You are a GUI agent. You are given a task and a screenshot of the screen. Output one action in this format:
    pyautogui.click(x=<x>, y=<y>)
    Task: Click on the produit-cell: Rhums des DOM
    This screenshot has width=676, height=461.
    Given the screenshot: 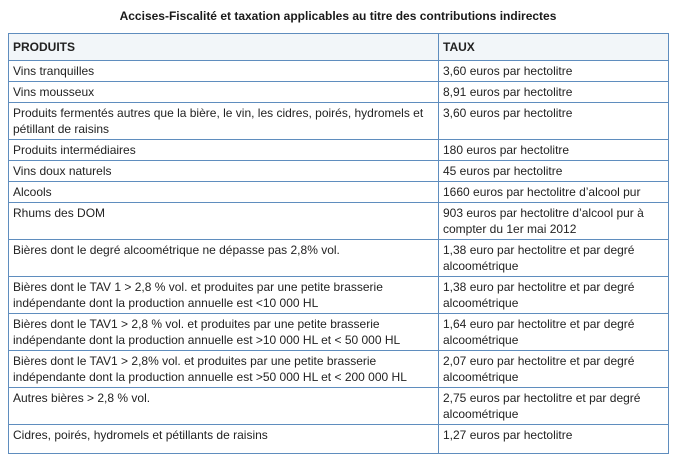 What is the action you would take?
    pyautogui.click(x=223, y=221)
    